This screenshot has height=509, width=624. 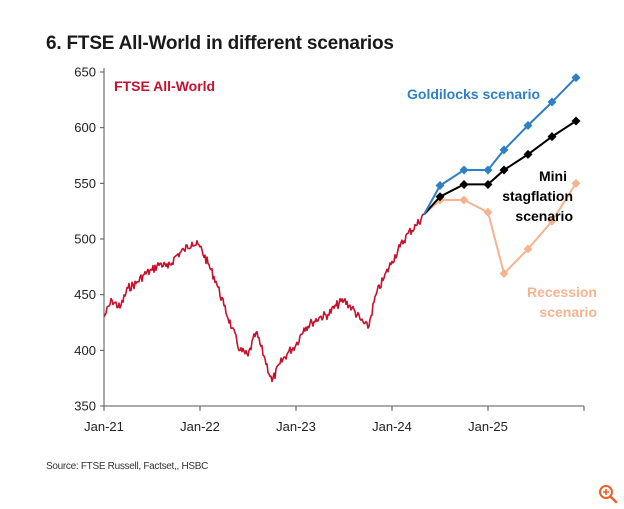 I want to click on x-tick-label: Jan-22, so click(x=200, y=426).